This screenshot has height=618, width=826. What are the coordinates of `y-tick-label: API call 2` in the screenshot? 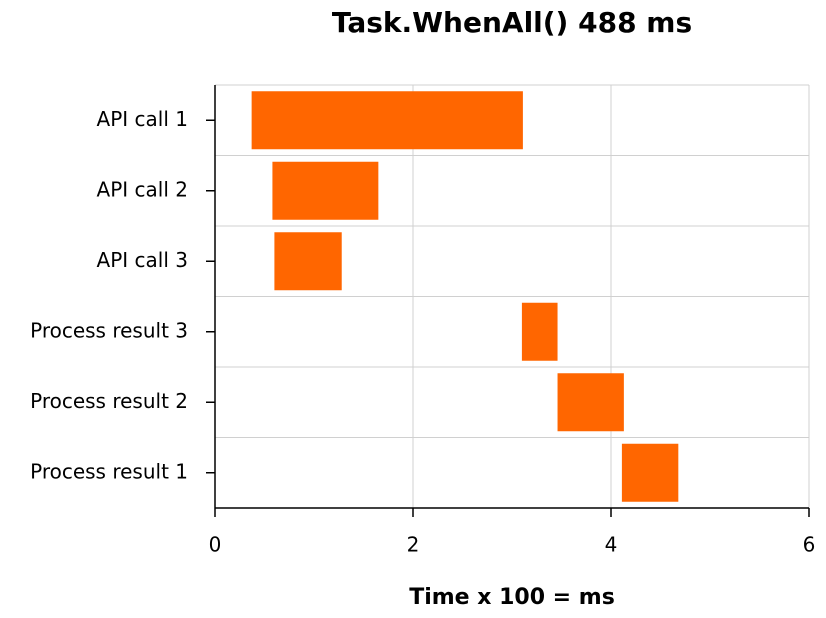 It's located at (142, 189).